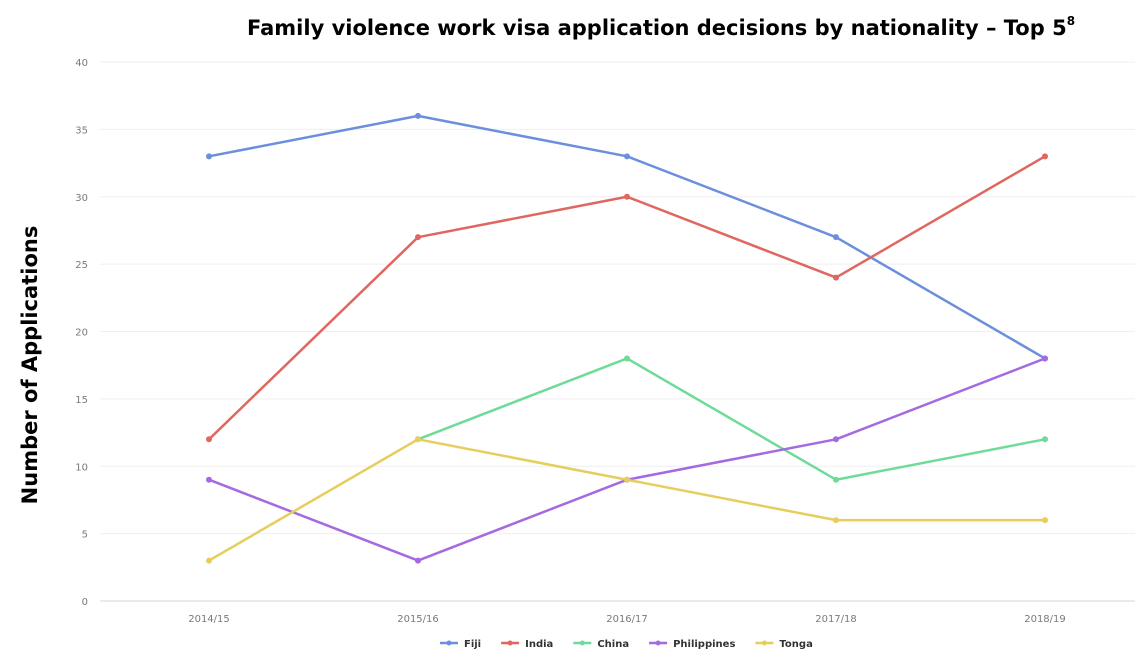  I want to click on legend-marker-china, so click(582, 643).